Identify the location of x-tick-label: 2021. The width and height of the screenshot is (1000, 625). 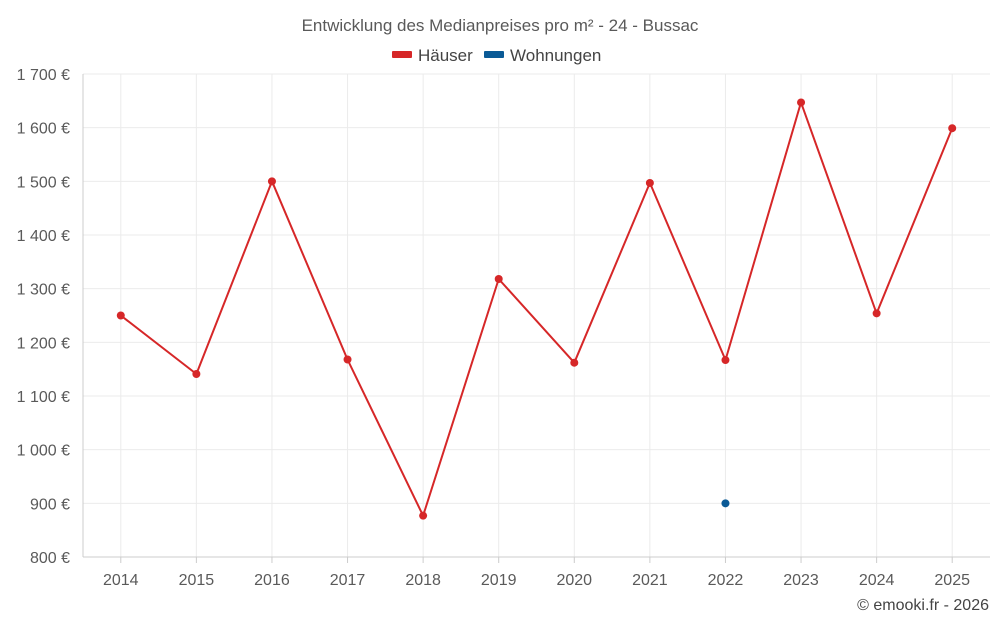
(650, 580).